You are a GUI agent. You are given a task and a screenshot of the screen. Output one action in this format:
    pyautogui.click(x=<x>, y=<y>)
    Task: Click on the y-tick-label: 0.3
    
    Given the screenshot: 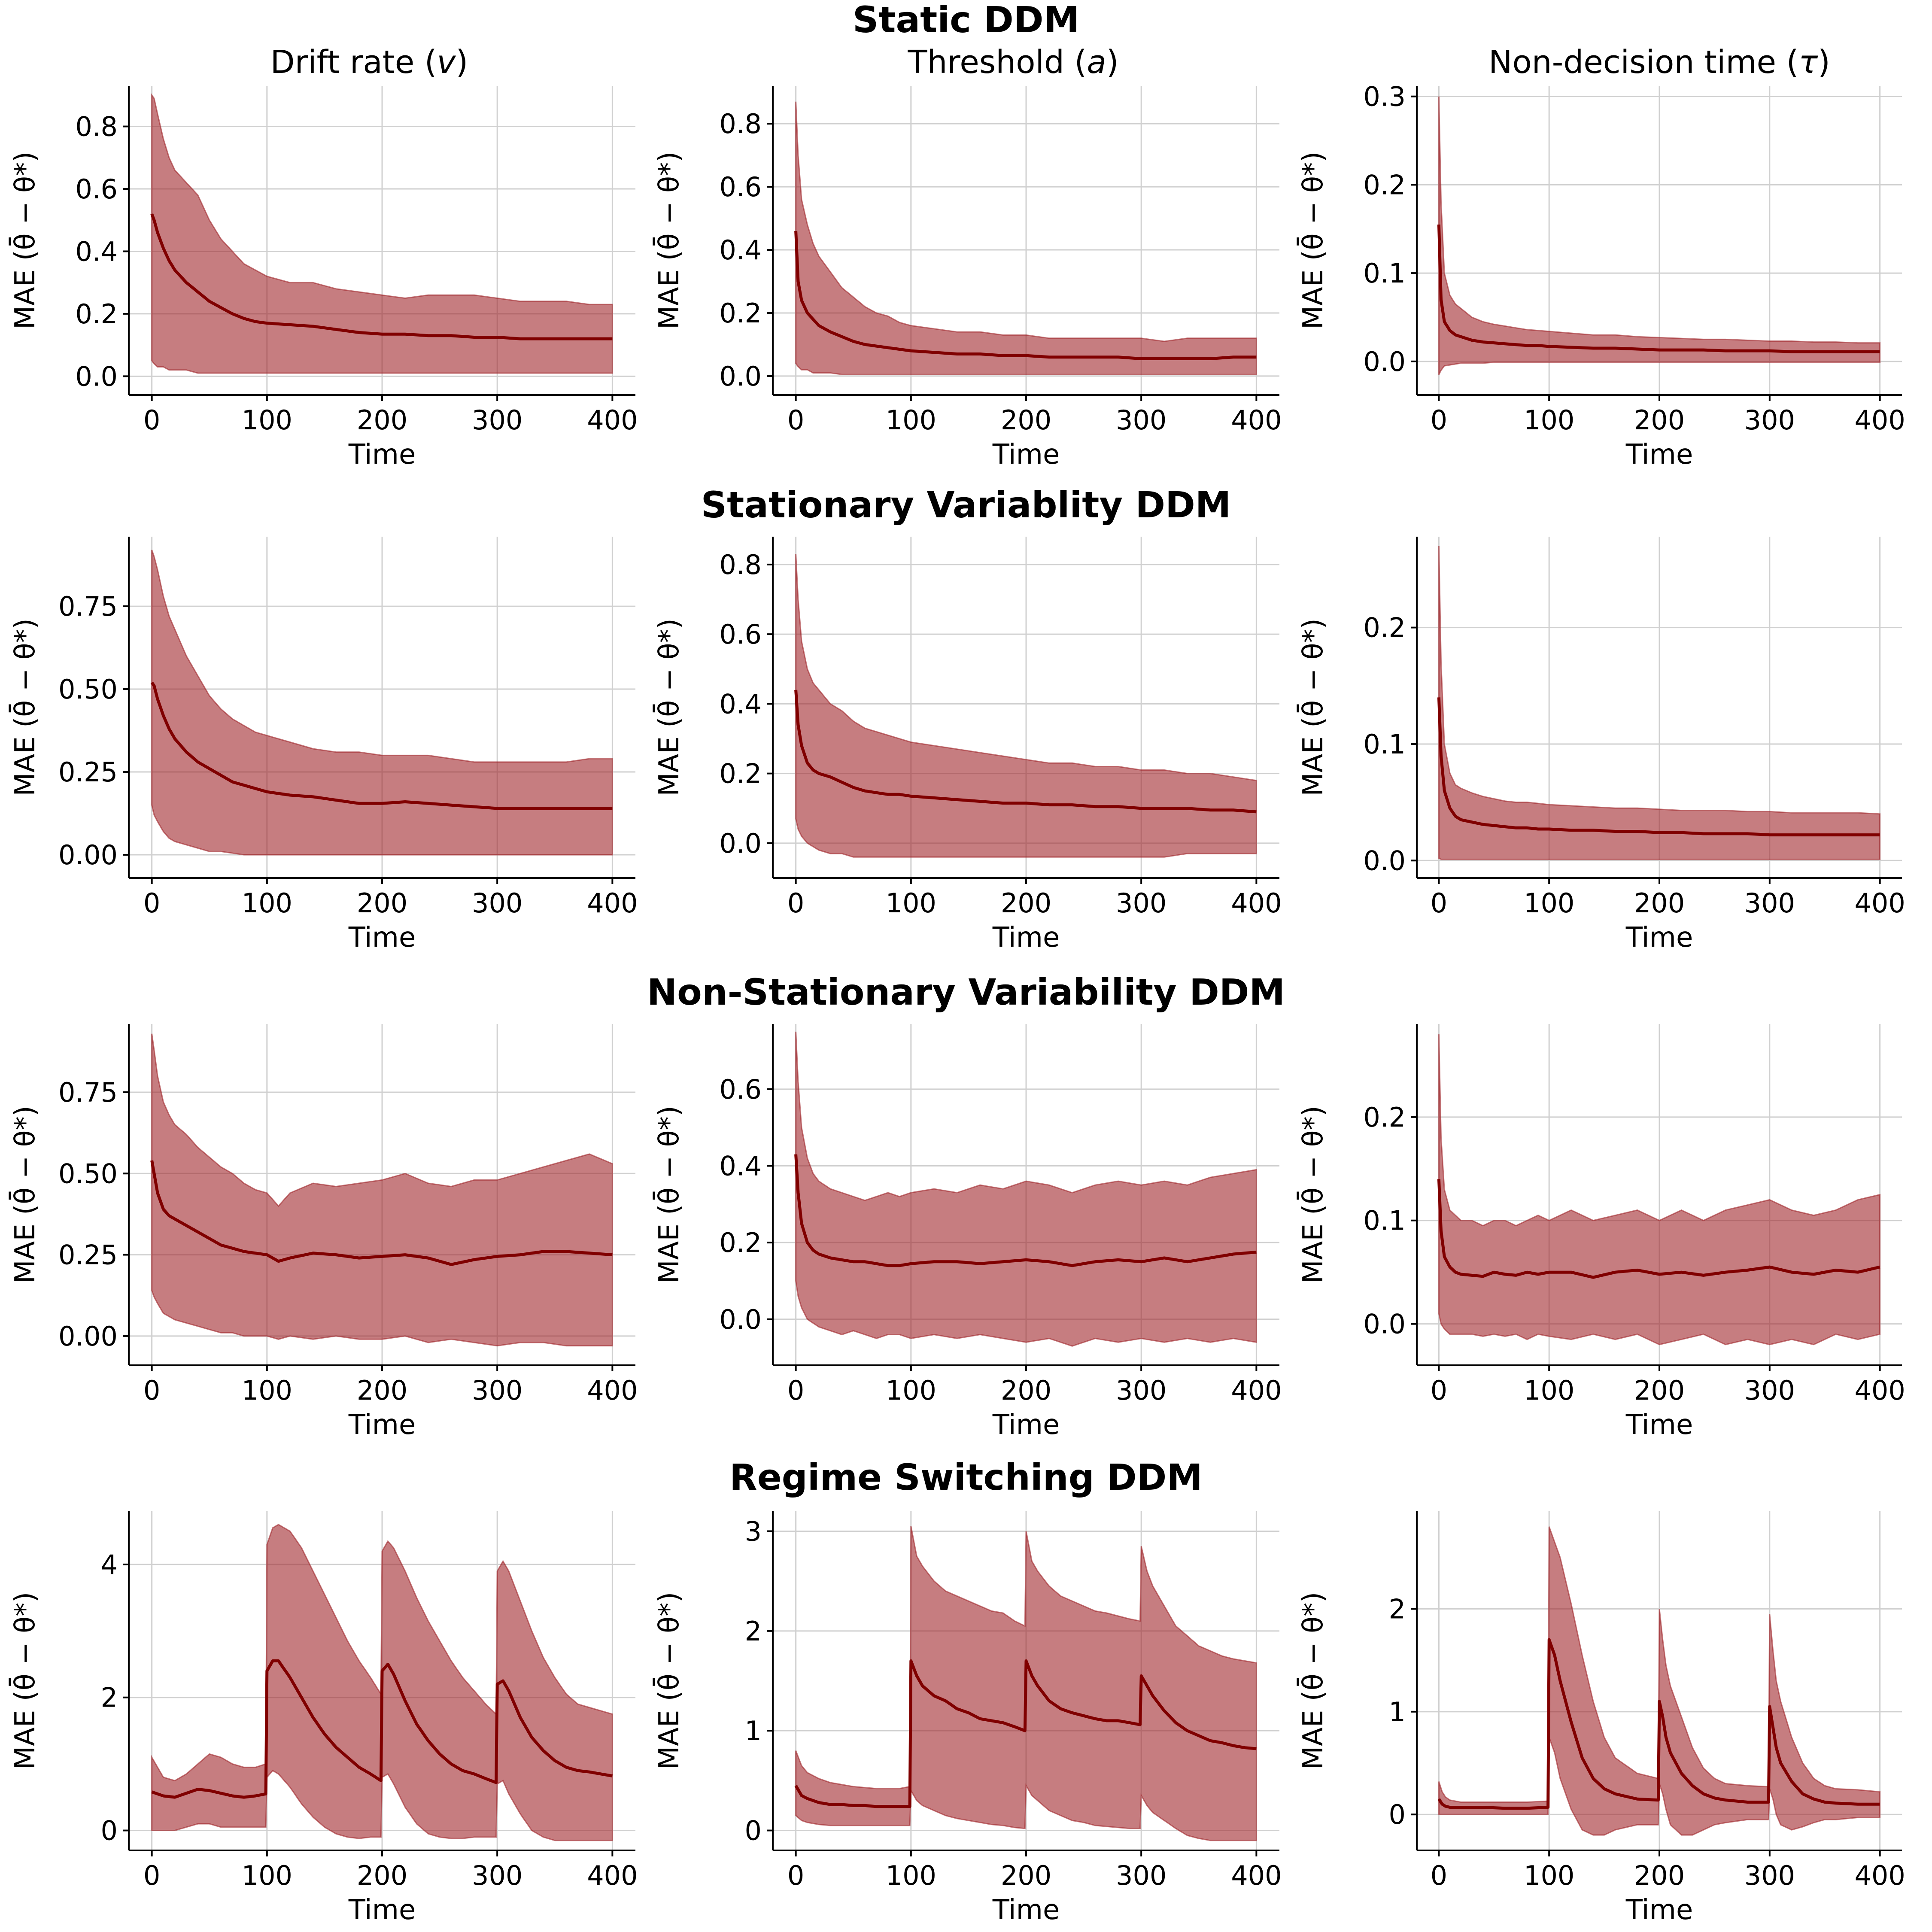 What is the action you would take?
    pyautogui.click(x=1385, y=96)
    